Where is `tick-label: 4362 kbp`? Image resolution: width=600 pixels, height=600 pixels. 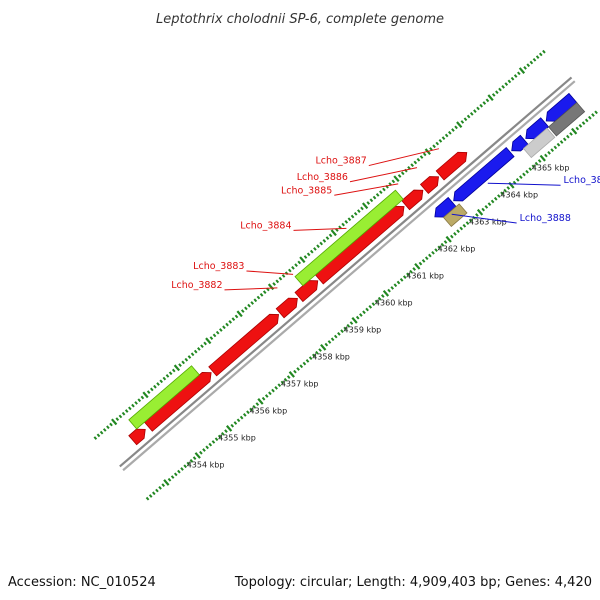
tick-label: 4362 kbp is located at coordinates (457, 248).